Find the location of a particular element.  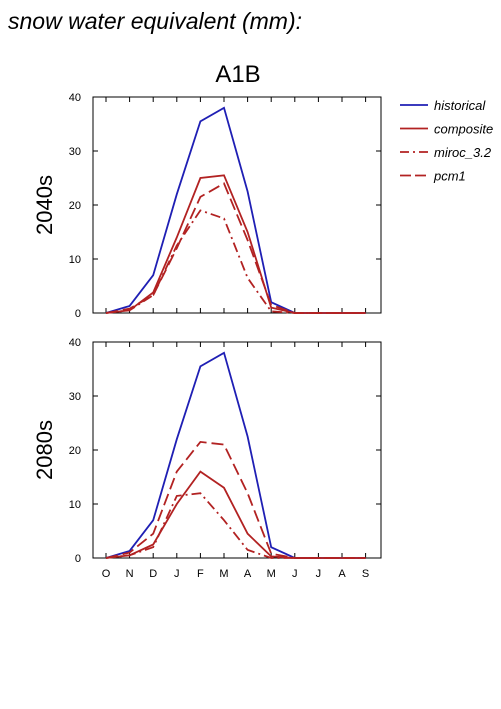

legend-label: composite is located at coordinates (463, 129).